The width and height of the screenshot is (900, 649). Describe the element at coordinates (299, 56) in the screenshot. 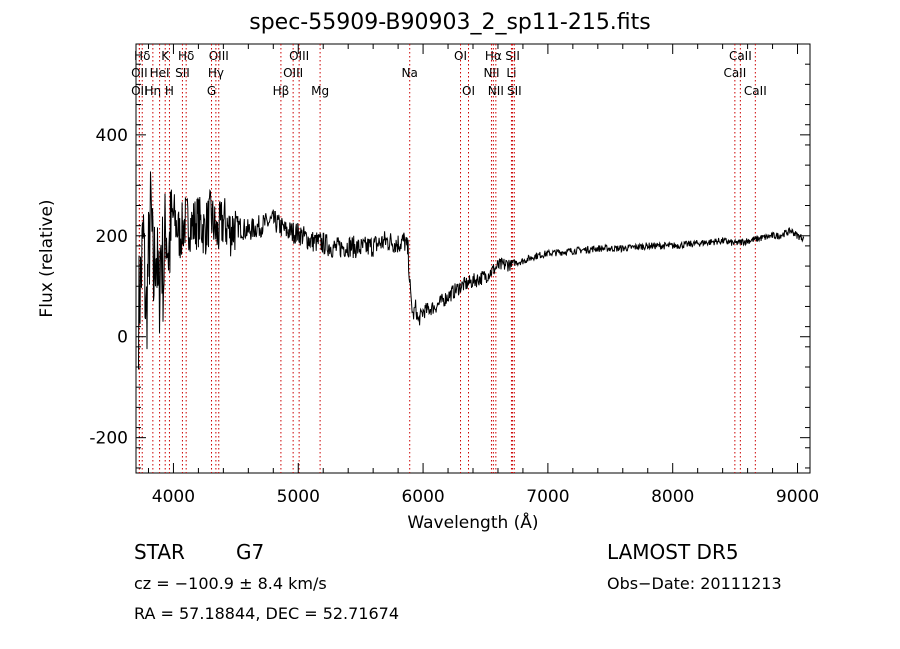

I see `line-marker-label-12: OIII` at that location.